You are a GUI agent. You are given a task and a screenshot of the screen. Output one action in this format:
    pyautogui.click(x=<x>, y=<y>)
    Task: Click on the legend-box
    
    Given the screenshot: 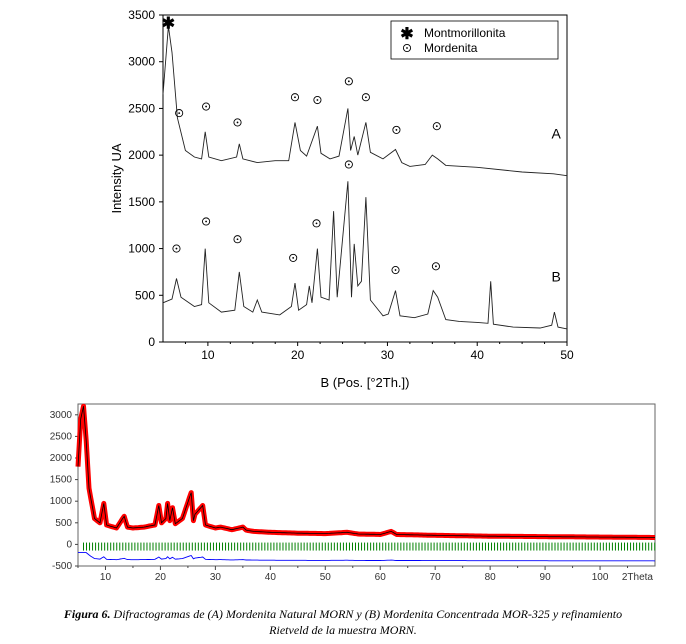 What is the action you would take?
    pyautogui.click(x=474, y=40)
    